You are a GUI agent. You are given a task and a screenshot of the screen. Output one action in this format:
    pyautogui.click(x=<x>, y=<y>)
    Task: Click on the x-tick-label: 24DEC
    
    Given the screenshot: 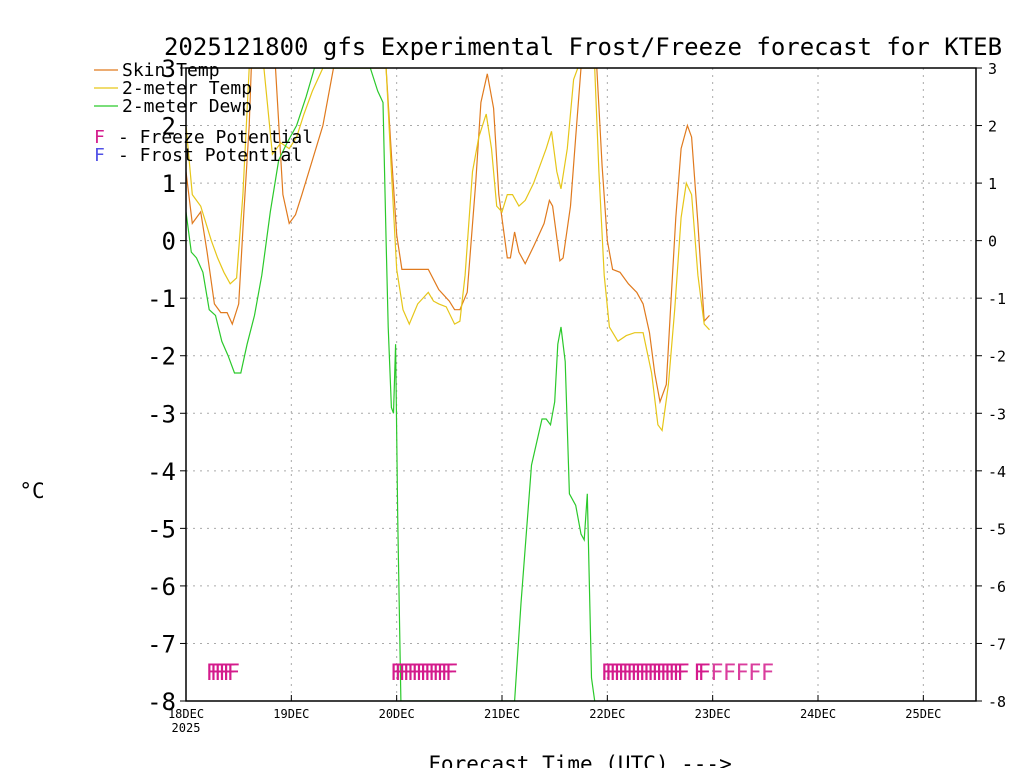 What is the action you would take?
    pyautogui.click(x=818, y=714)
    